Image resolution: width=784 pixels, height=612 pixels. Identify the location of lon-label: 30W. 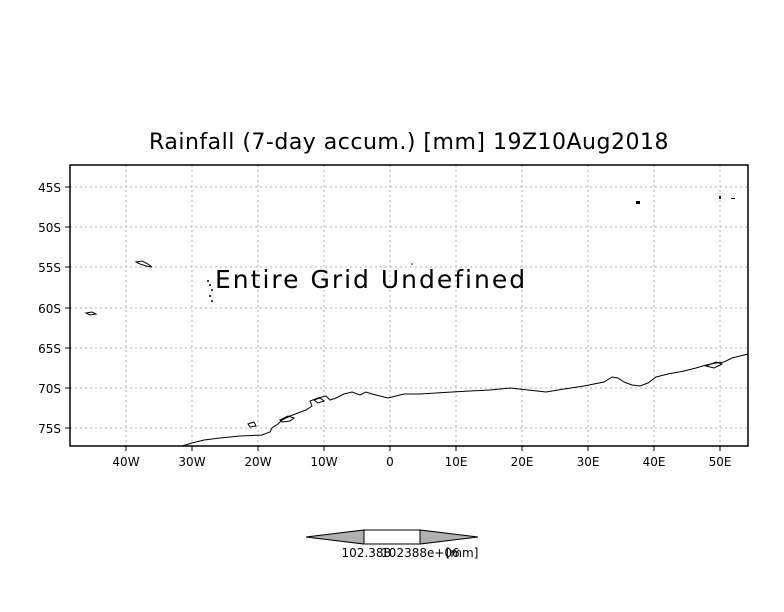
(191, 462).